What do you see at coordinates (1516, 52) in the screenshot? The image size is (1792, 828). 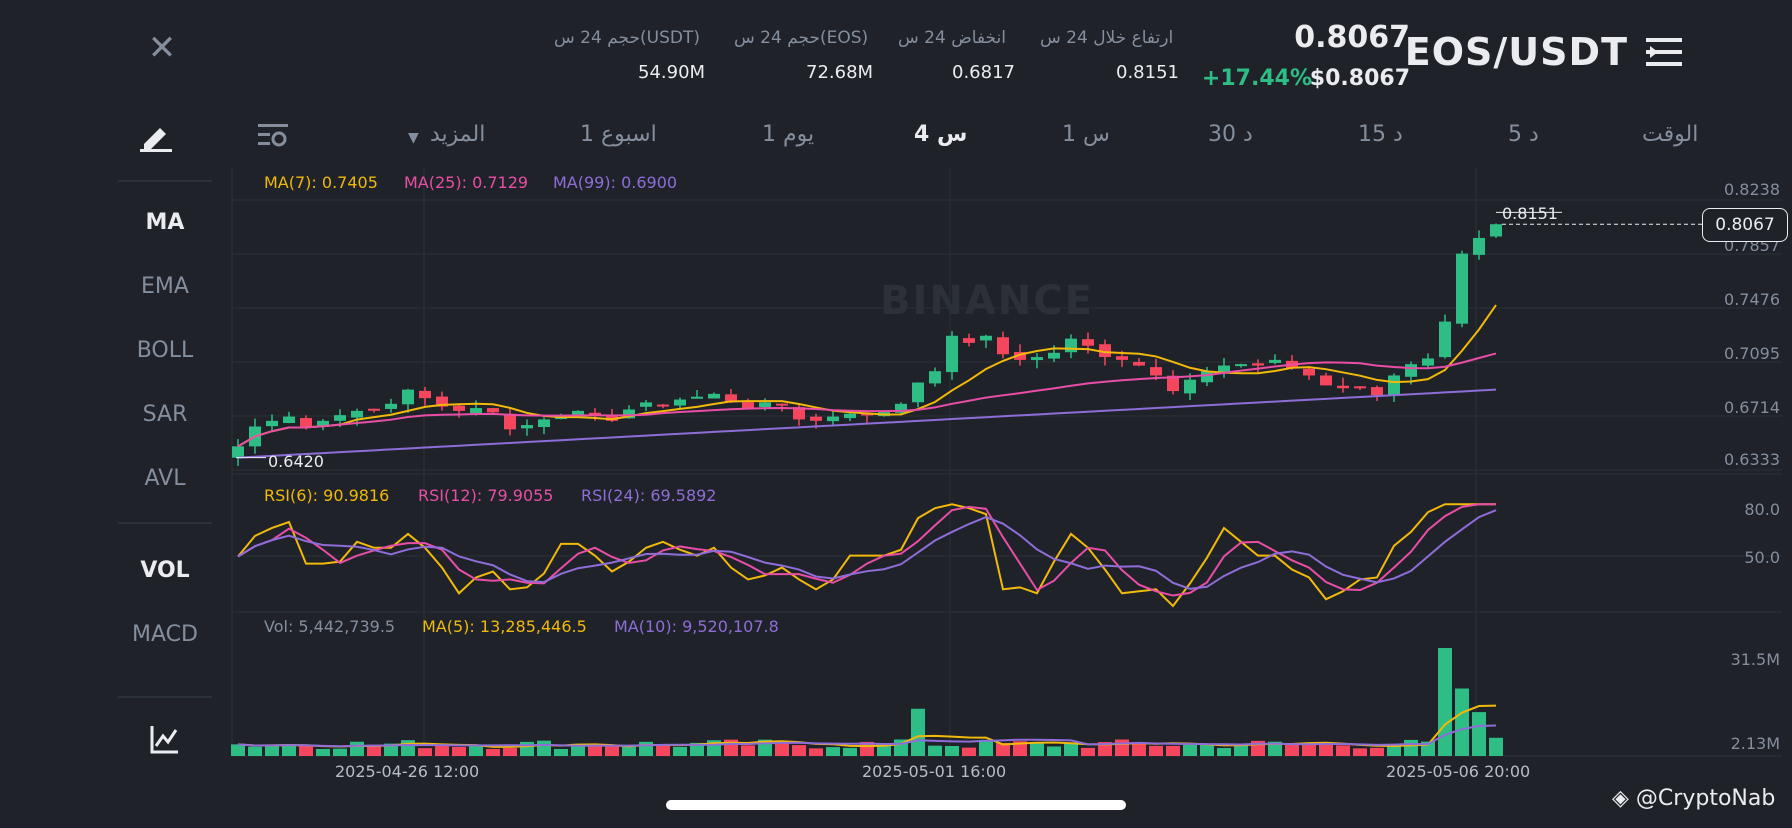 I see `pair-title: EOS/USDT` at bounding box center [1516, 52].